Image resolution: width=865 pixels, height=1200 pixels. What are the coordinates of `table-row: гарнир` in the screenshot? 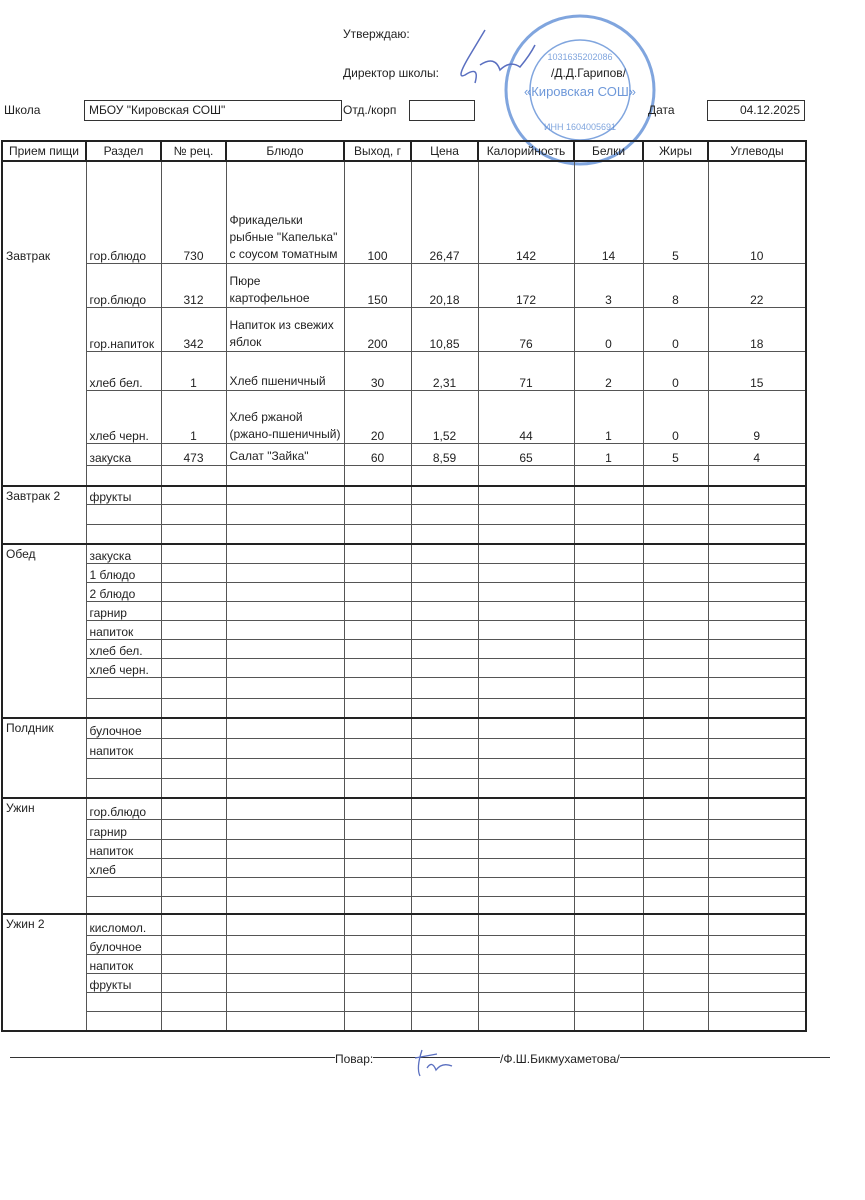 It's located at (404, 610).